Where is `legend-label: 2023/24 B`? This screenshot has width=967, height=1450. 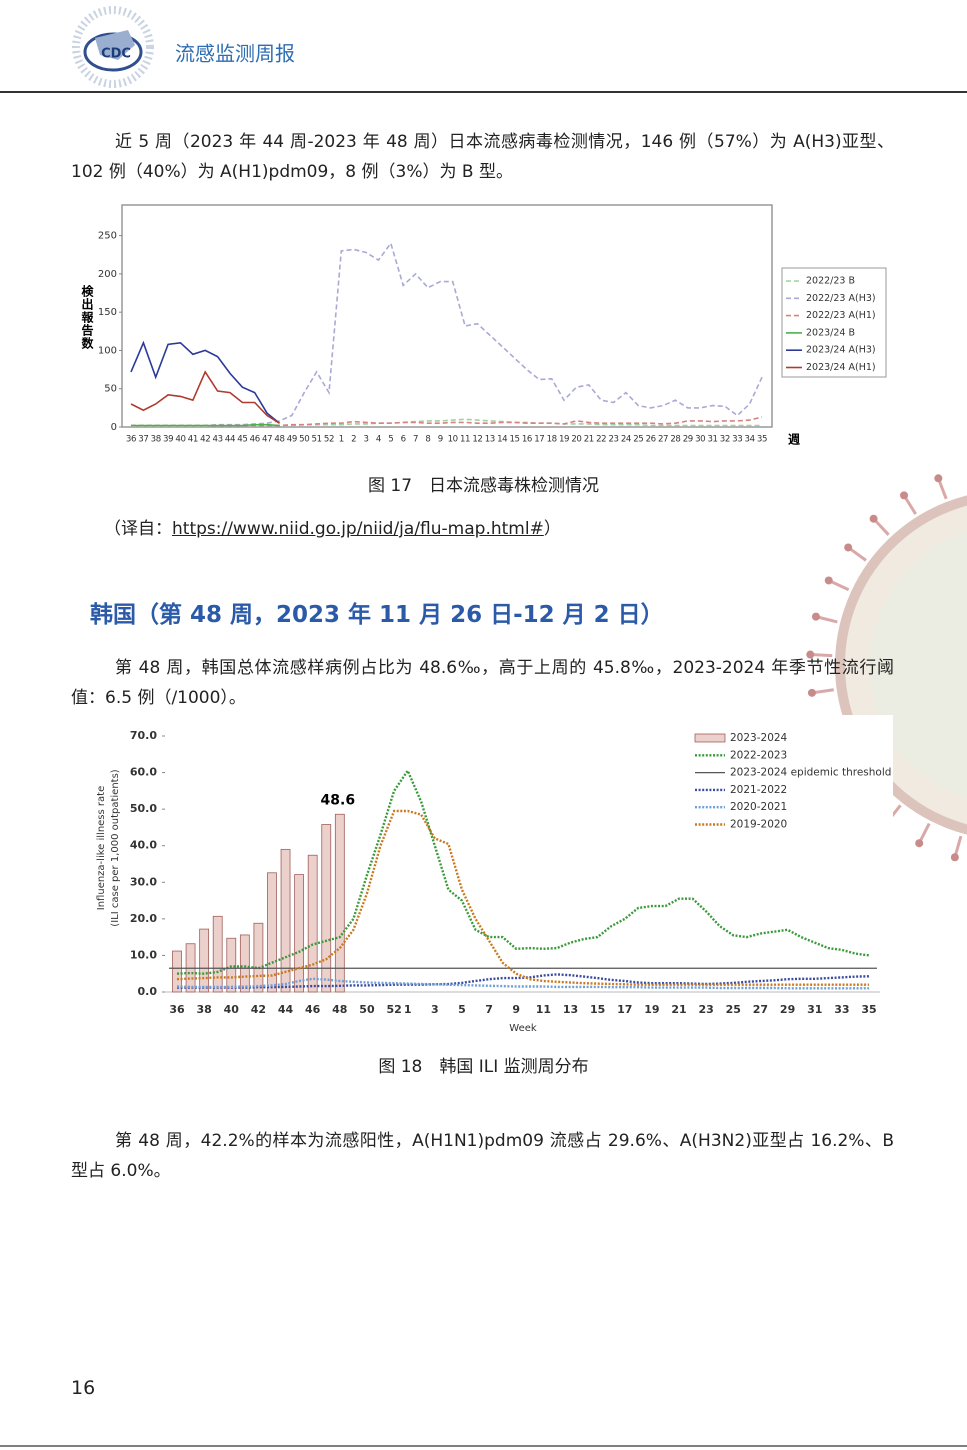 legend-label: 2023/24 B is located at coordinates (830, 332).